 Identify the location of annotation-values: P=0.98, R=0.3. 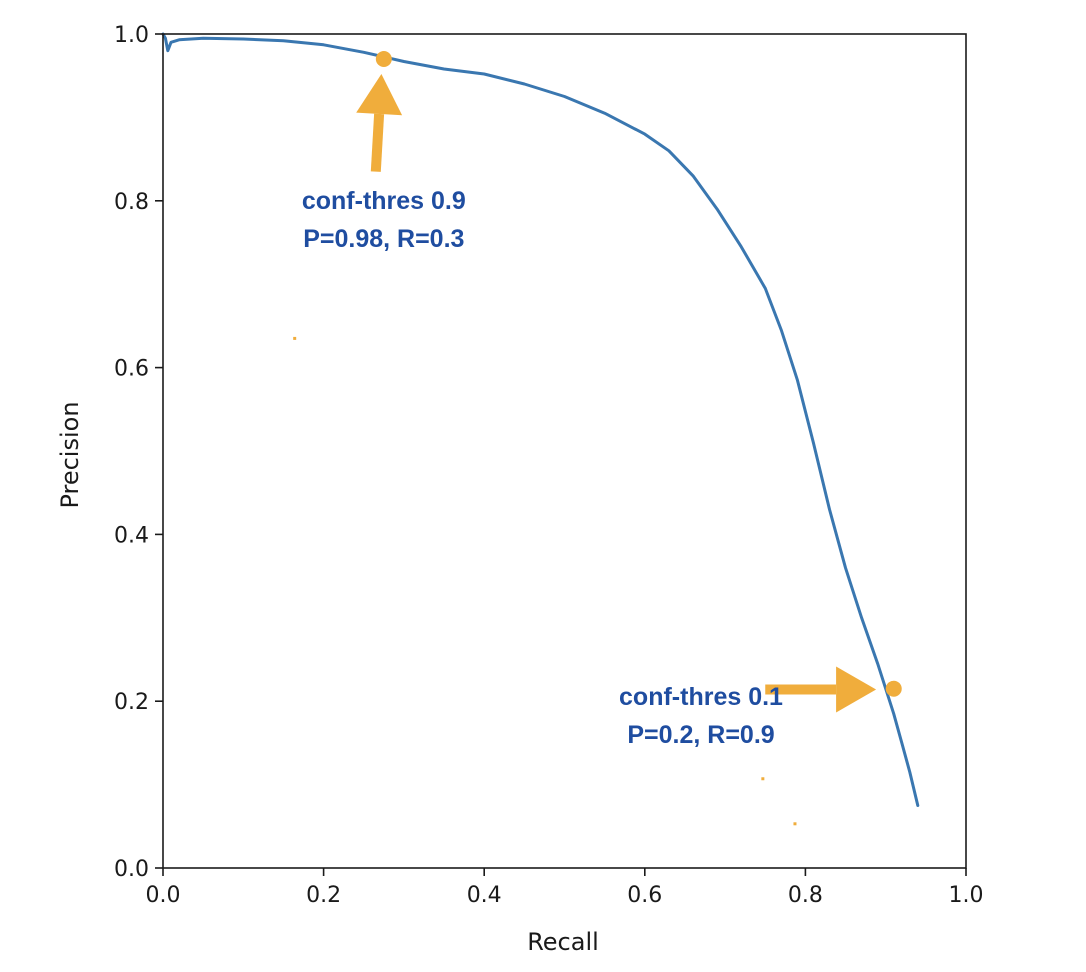
(383, 239).